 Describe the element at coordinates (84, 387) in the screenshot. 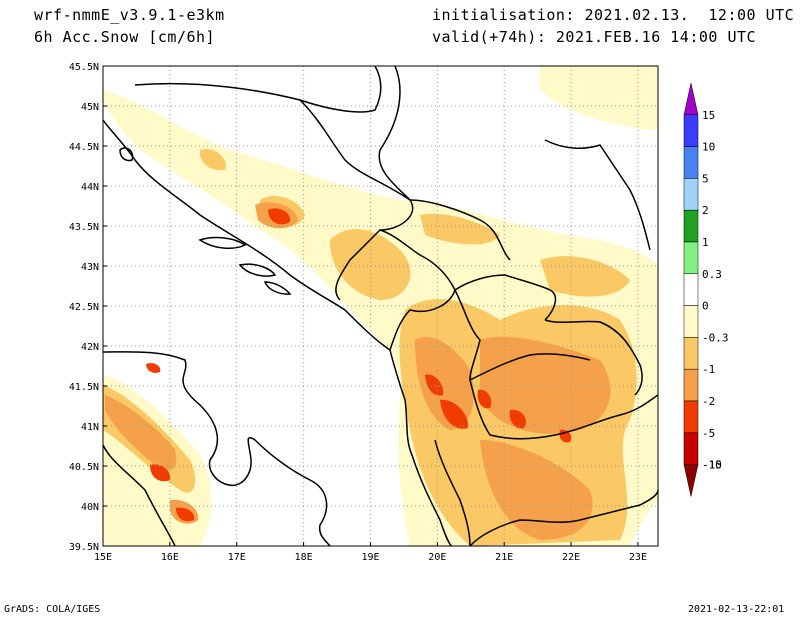

I see `lat-tick-label: 41.5N` at that location.